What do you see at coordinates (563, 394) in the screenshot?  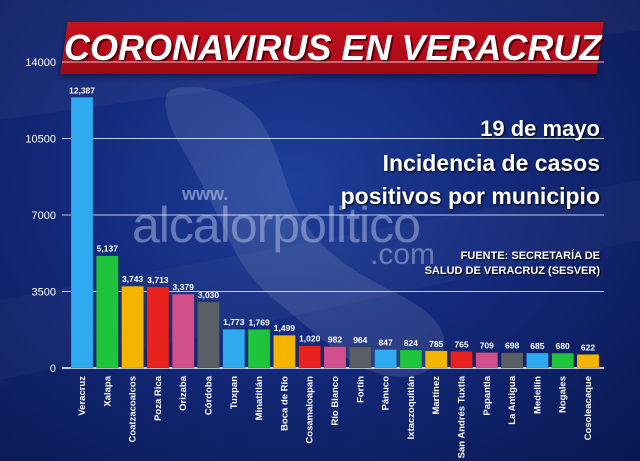 I see `x-tick-label: Nogales` at bounding box center [563, 394].